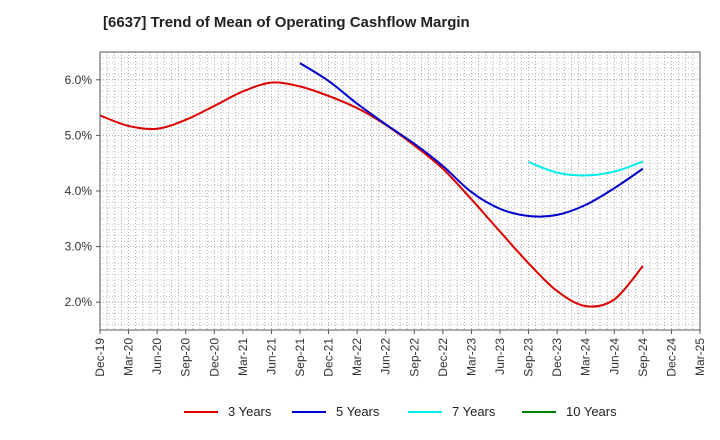 The image size is (720, 440). Describe the element at coordinates (386, 356) in the screenshot. I see `x-tick-label: Jun-22` at that location.